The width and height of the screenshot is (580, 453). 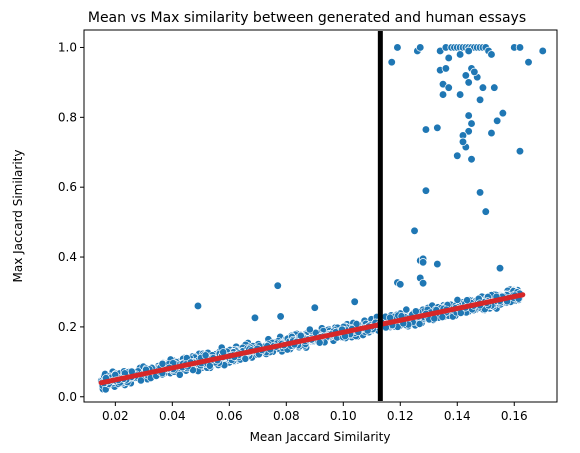 What do you see at coordinates (71, 222) in the screenshot?
I see `y-axis-ticks: 0.0 0.2 0.4 0.6 0.8 1.0` at bounding box center [71, 222].